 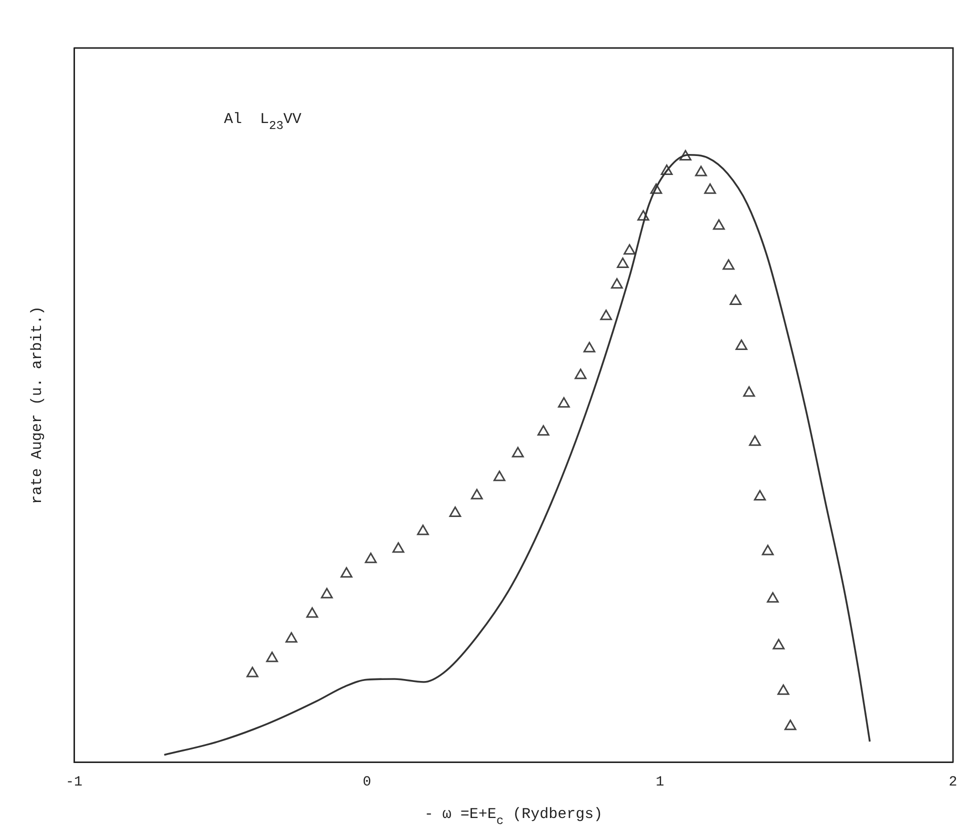 I want to click on y-axis-title: rate Auger (u. arbit.), so click(x=37, y=405).